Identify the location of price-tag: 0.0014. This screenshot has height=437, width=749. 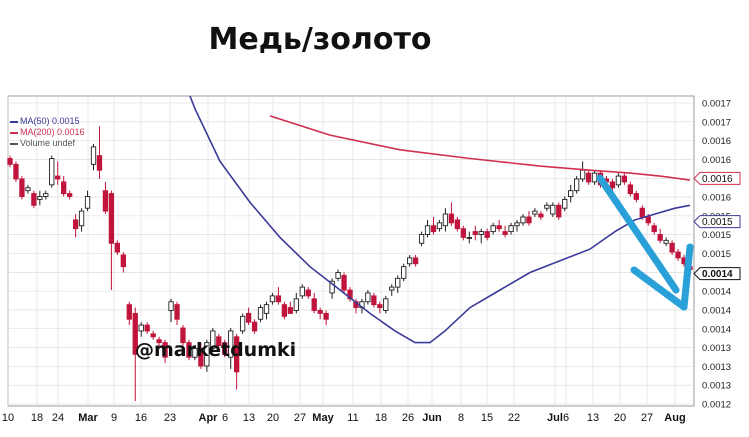
(717, 273).